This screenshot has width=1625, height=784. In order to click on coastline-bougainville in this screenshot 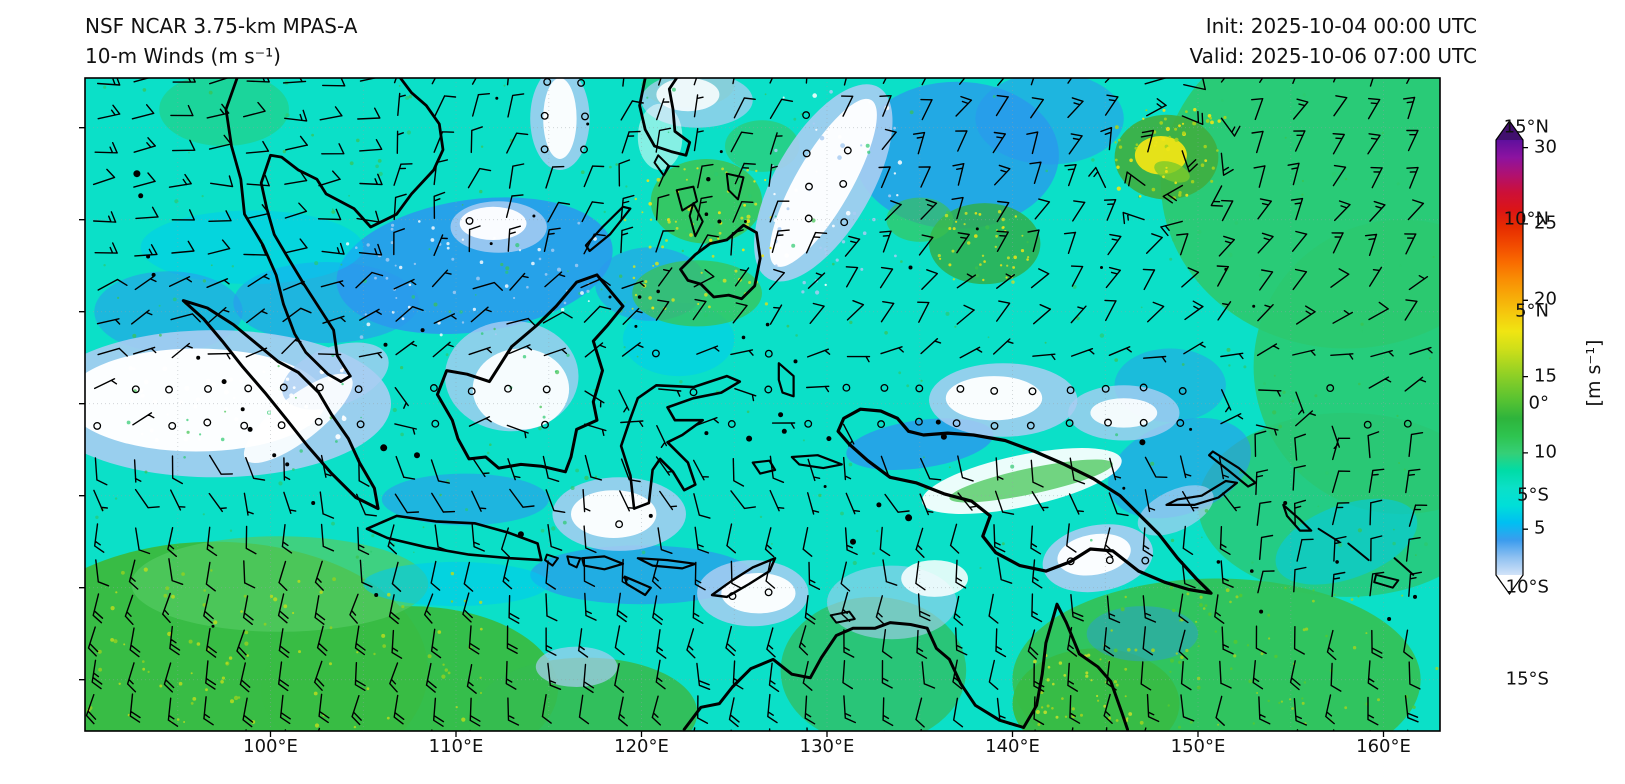, I will do `click(1297, 517)`.